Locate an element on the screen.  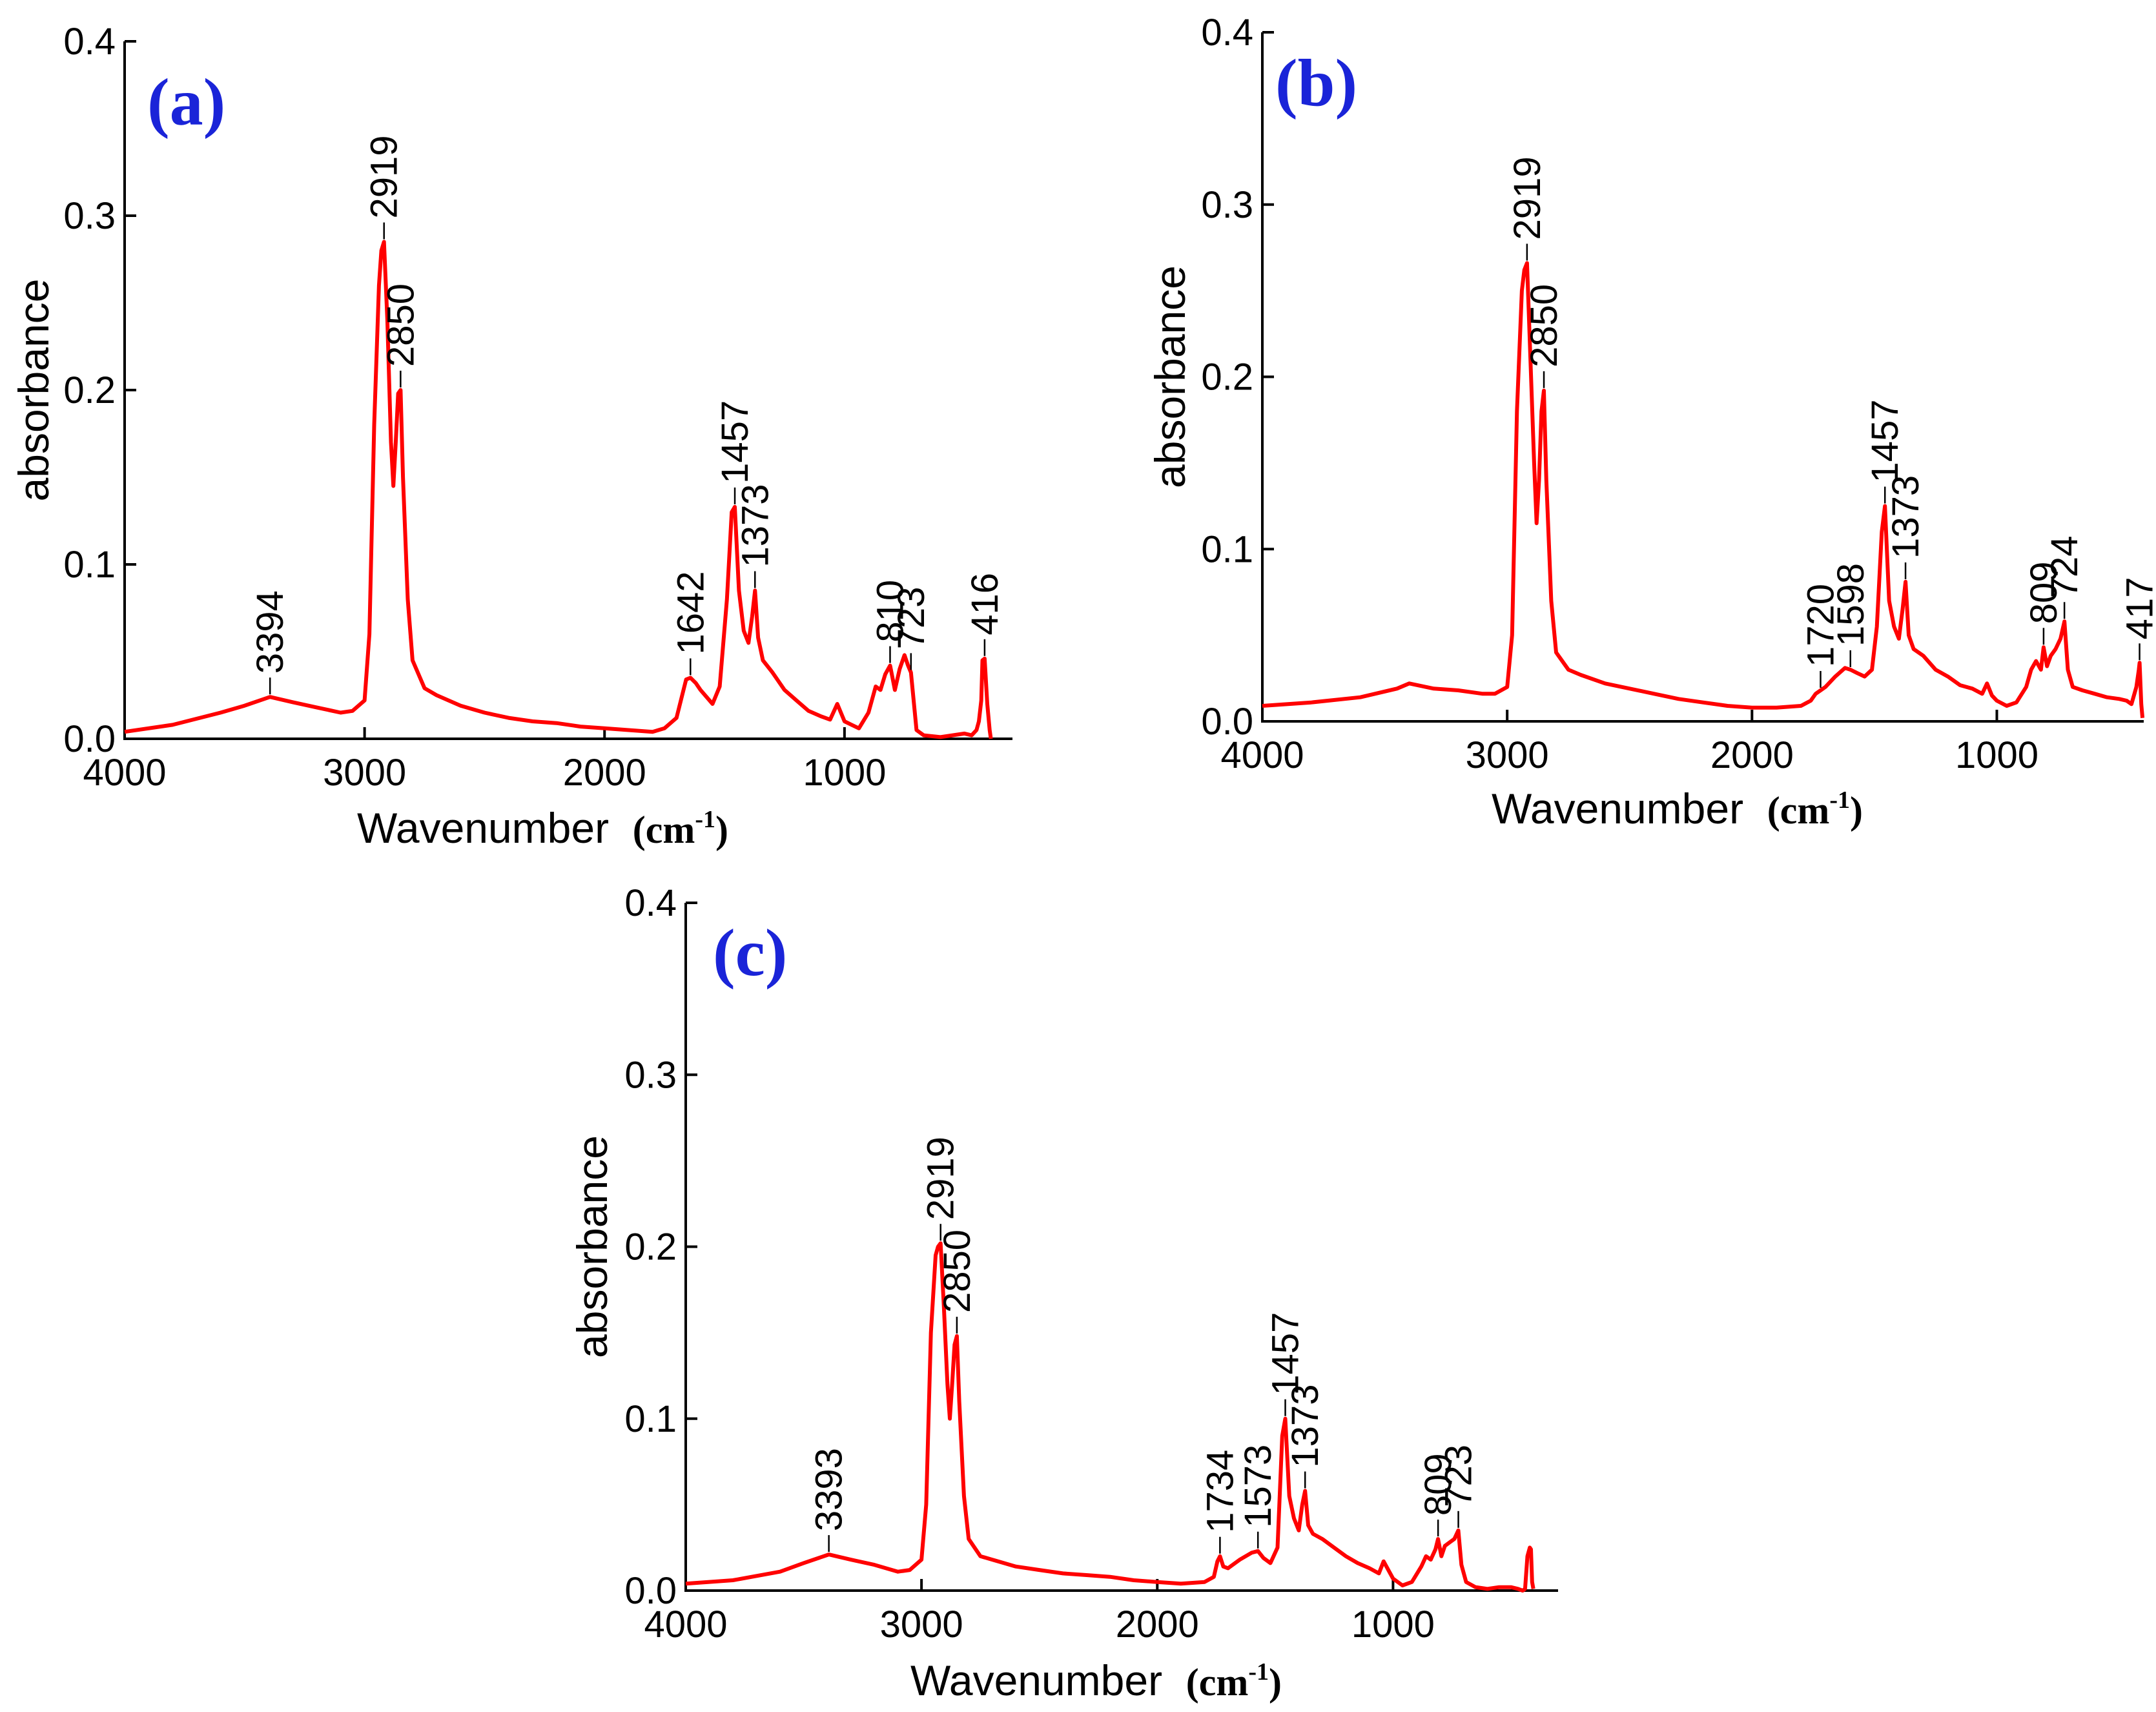
peak-label: 1573 is located at coordinates (1258, 1486).